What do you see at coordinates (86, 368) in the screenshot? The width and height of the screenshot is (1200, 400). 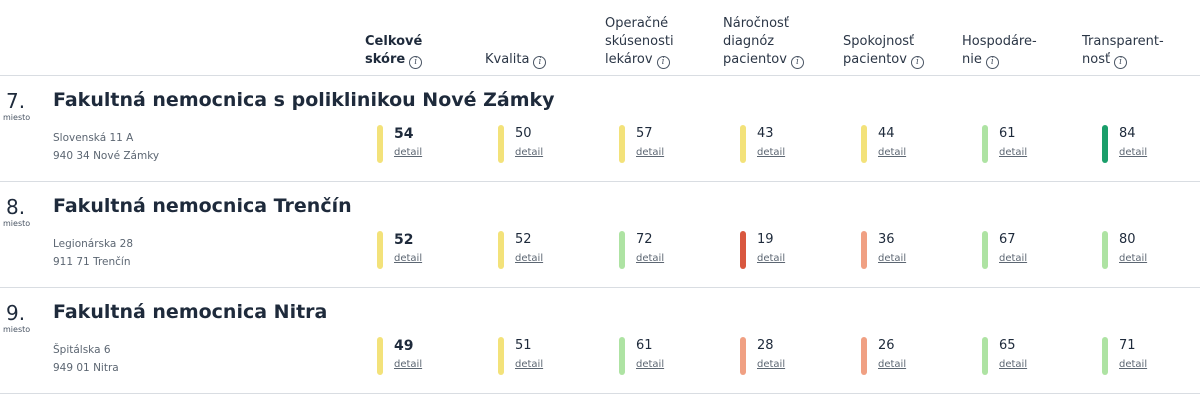 I see `address-city: 949 01 Nitra` at bounding box center [86, 368].